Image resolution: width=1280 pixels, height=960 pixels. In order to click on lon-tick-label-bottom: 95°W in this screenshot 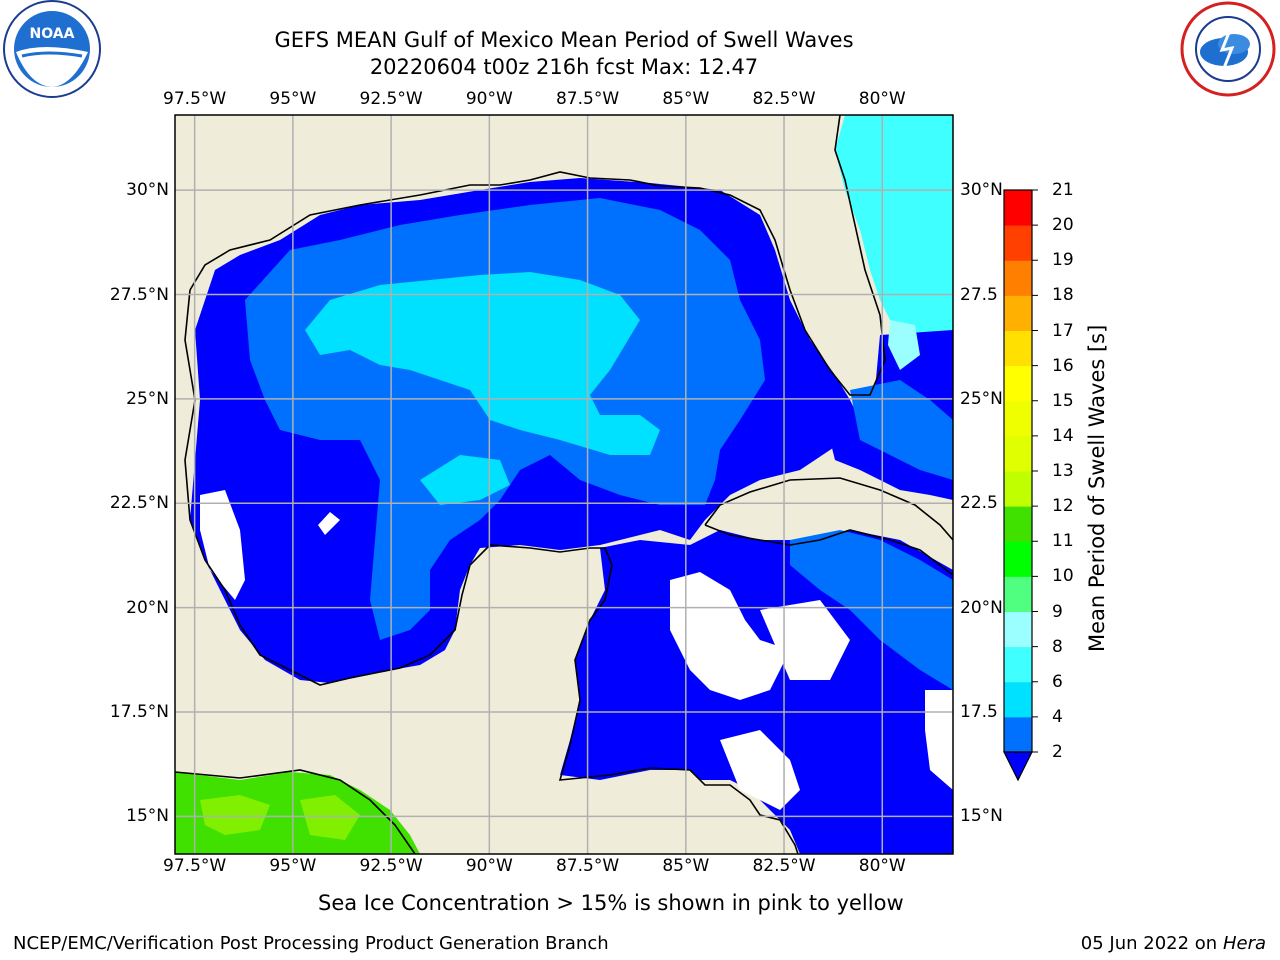, I will do `click(293, 866)`.